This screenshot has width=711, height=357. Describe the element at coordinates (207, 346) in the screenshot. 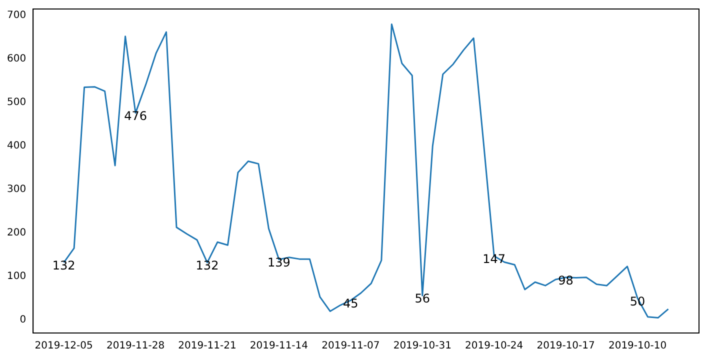

I see `x-tick-label: 2019-11-21` at that location.